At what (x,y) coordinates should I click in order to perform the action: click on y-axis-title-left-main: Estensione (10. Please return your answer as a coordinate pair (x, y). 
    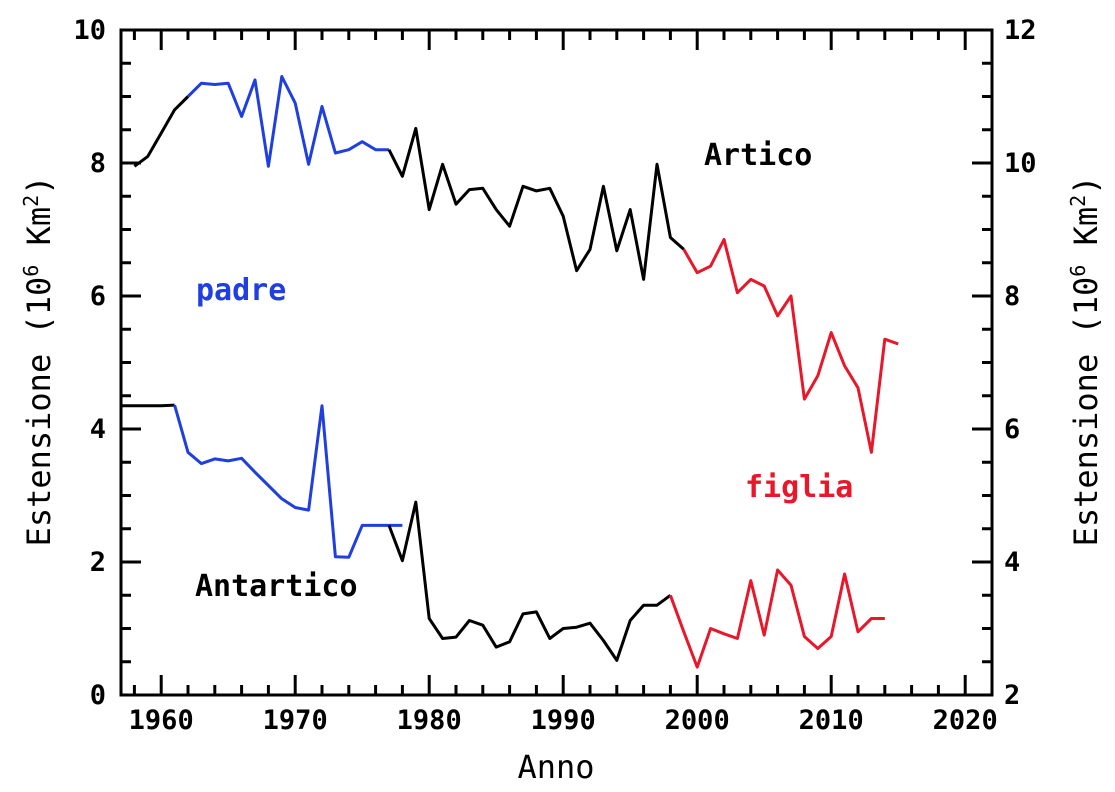
    Looking at the image, I should click on (39, 412).